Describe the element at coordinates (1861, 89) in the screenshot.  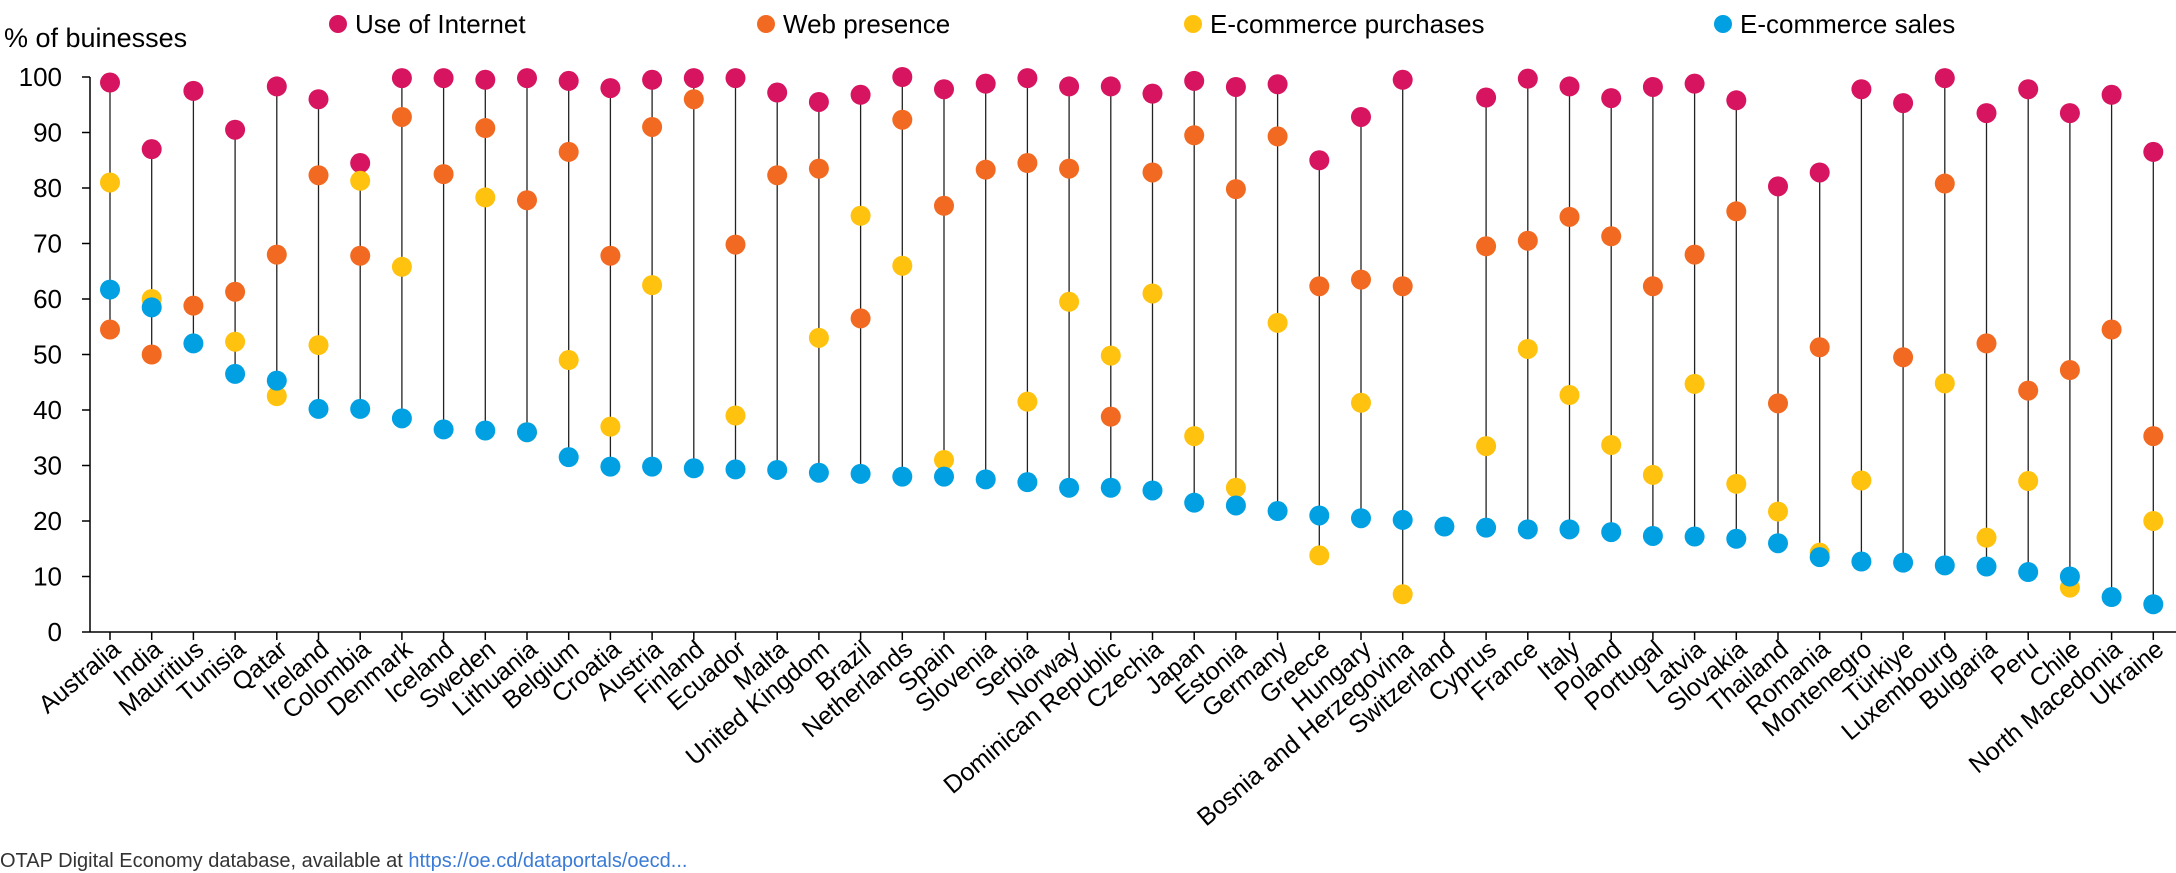
I see `point-use-of-internet-montenegro` at that location.